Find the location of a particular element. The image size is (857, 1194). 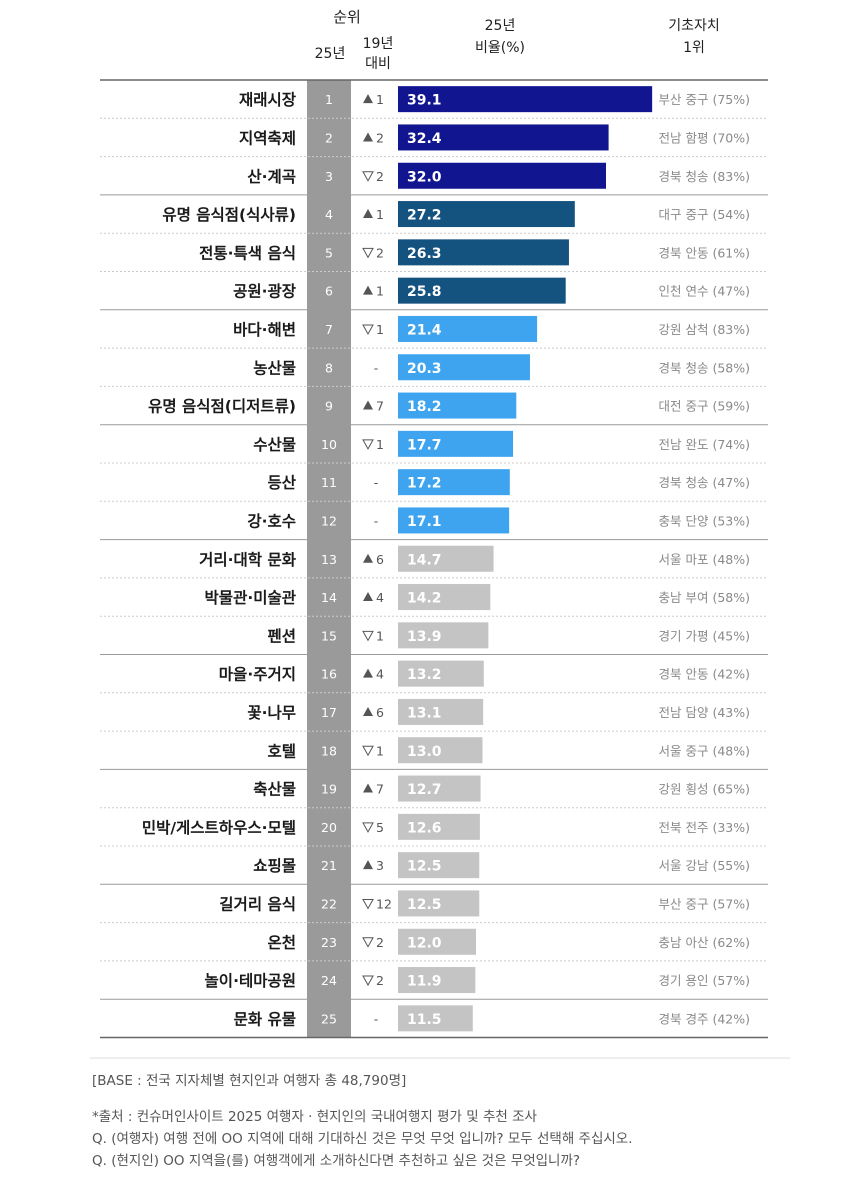

rank-change: 12 is located at coordinates (384, 903).